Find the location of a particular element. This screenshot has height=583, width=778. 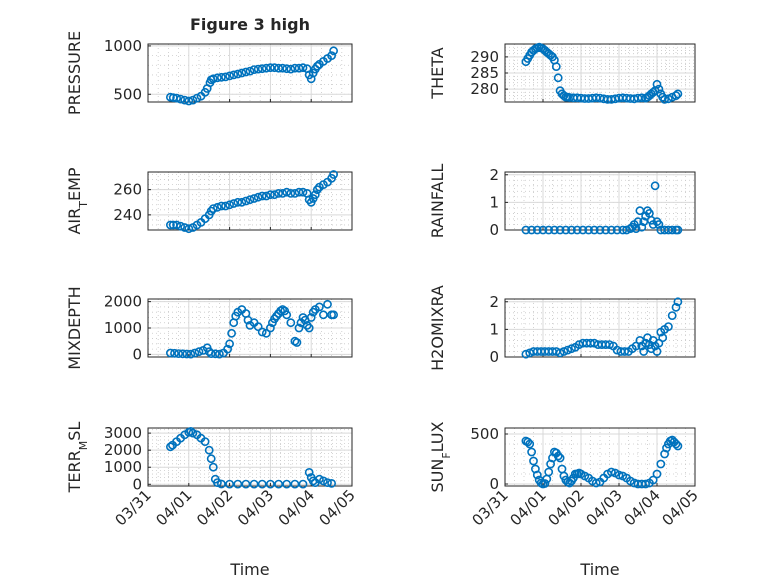

y-tick-label: 500 is located at coordinates (484, 434).